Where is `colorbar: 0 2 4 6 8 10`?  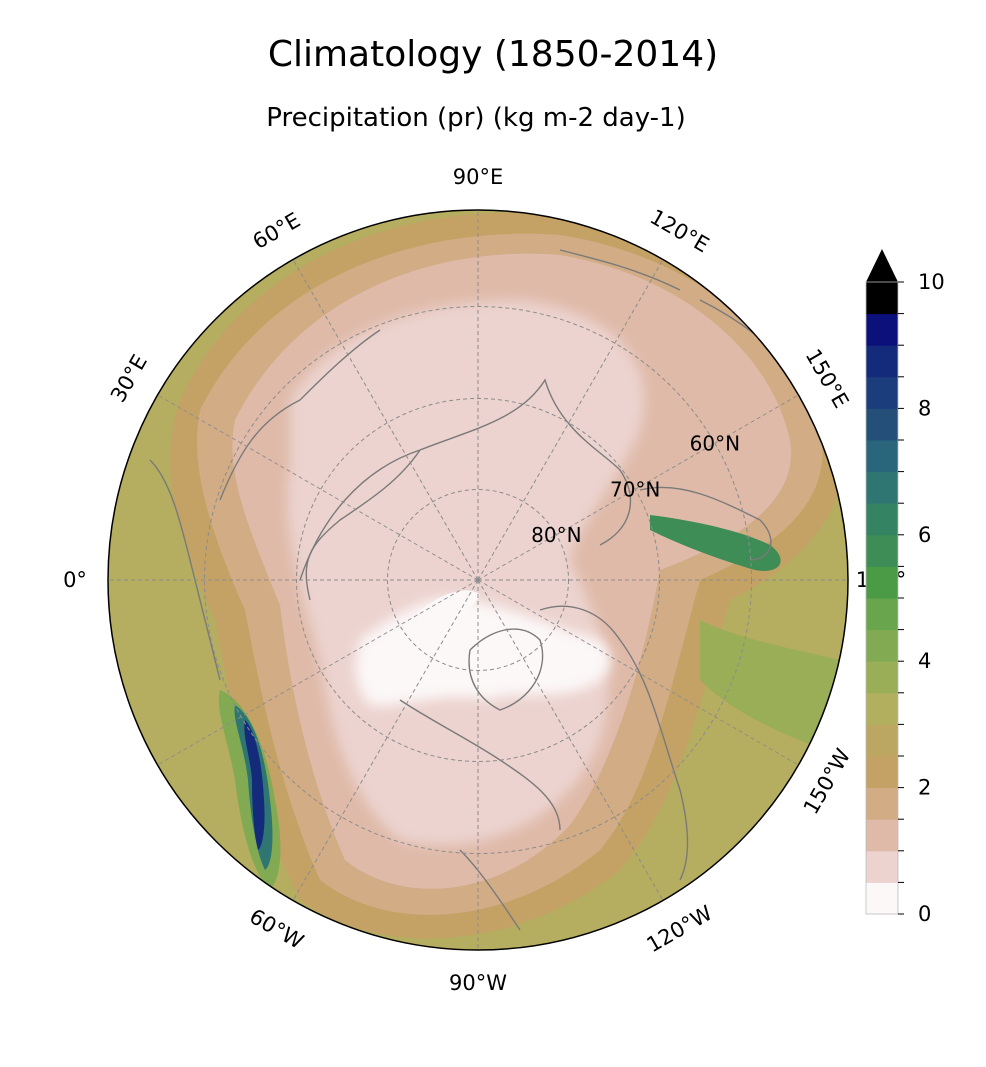 colorbar: 0 2 4 6 8 10 is located at coordinates (905, 587).